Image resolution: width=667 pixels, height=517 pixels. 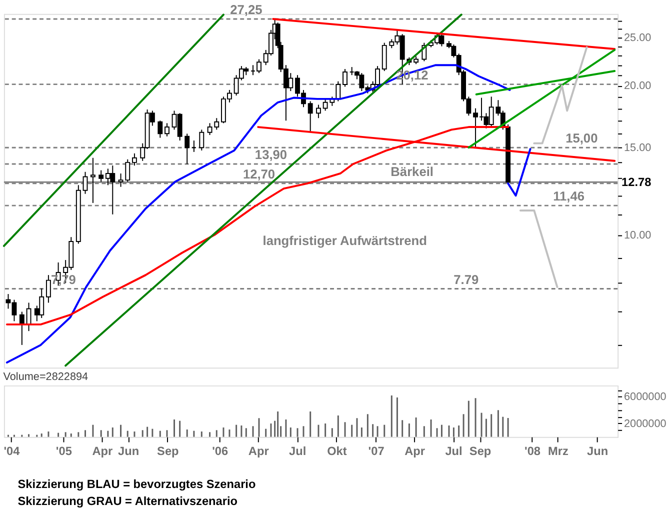 What do you see at coordinates (638, 235) in the screenshot?
I see `y-tick-label: 10.00` at bounding box center [638, 235].